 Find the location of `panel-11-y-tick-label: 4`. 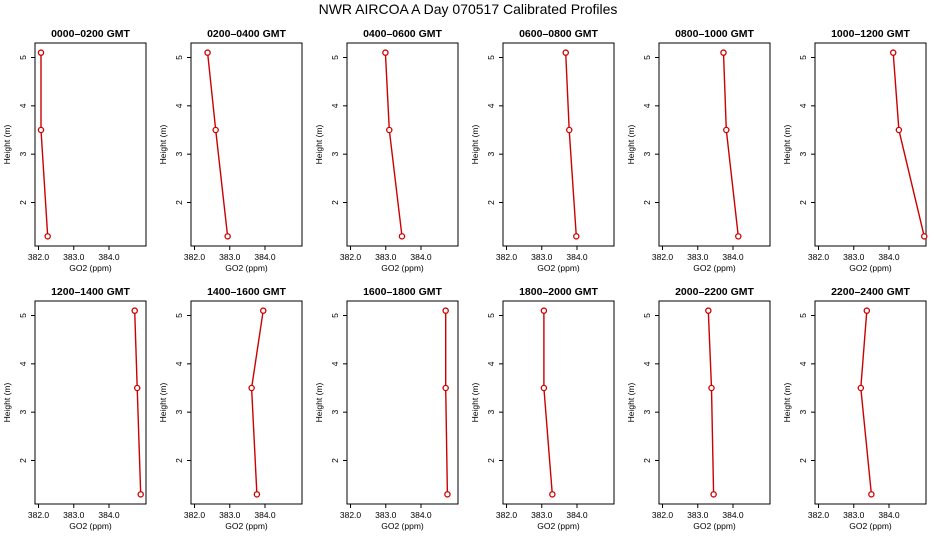

panel-11-y-tick-label: 4 is located at coordinates (647, 363).